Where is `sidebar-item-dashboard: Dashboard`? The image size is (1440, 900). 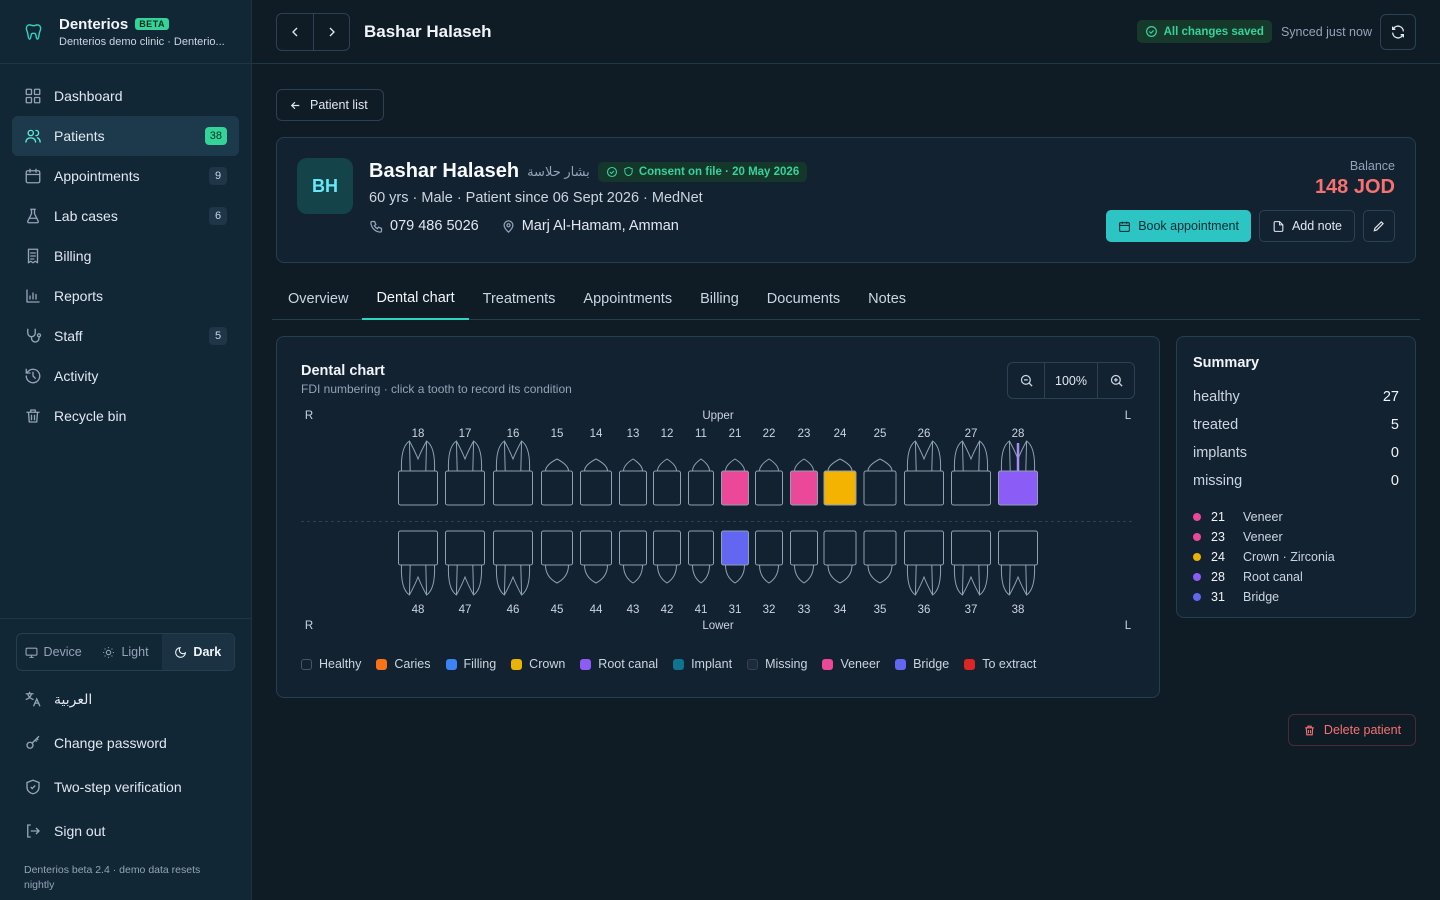
sidebar-item-dashboard: Dashboard is located at coordinates (125, 96).